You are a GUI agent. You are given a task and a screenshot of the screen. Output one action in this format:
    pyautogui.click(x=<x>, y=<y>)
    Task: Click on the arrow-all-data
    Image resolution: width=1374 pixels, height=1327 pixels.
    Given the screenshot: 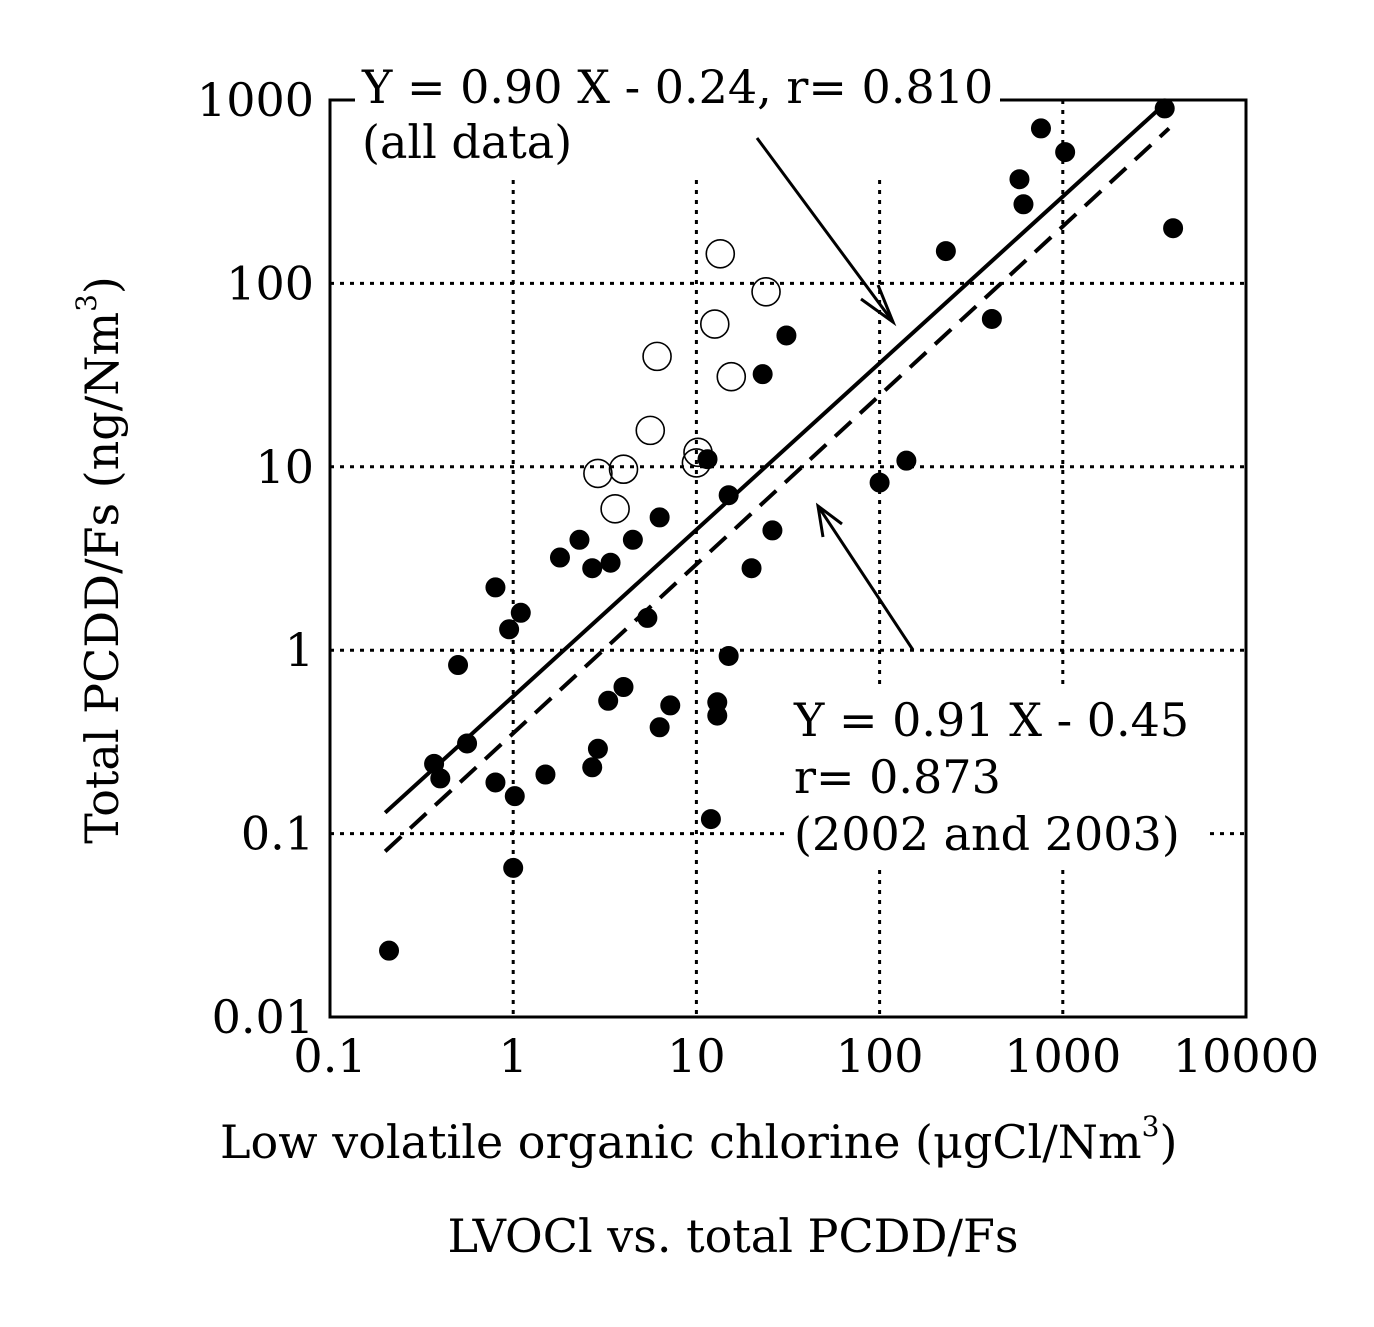 What is the action you would take?
    pyautogui.click(x=826, y=232)
    